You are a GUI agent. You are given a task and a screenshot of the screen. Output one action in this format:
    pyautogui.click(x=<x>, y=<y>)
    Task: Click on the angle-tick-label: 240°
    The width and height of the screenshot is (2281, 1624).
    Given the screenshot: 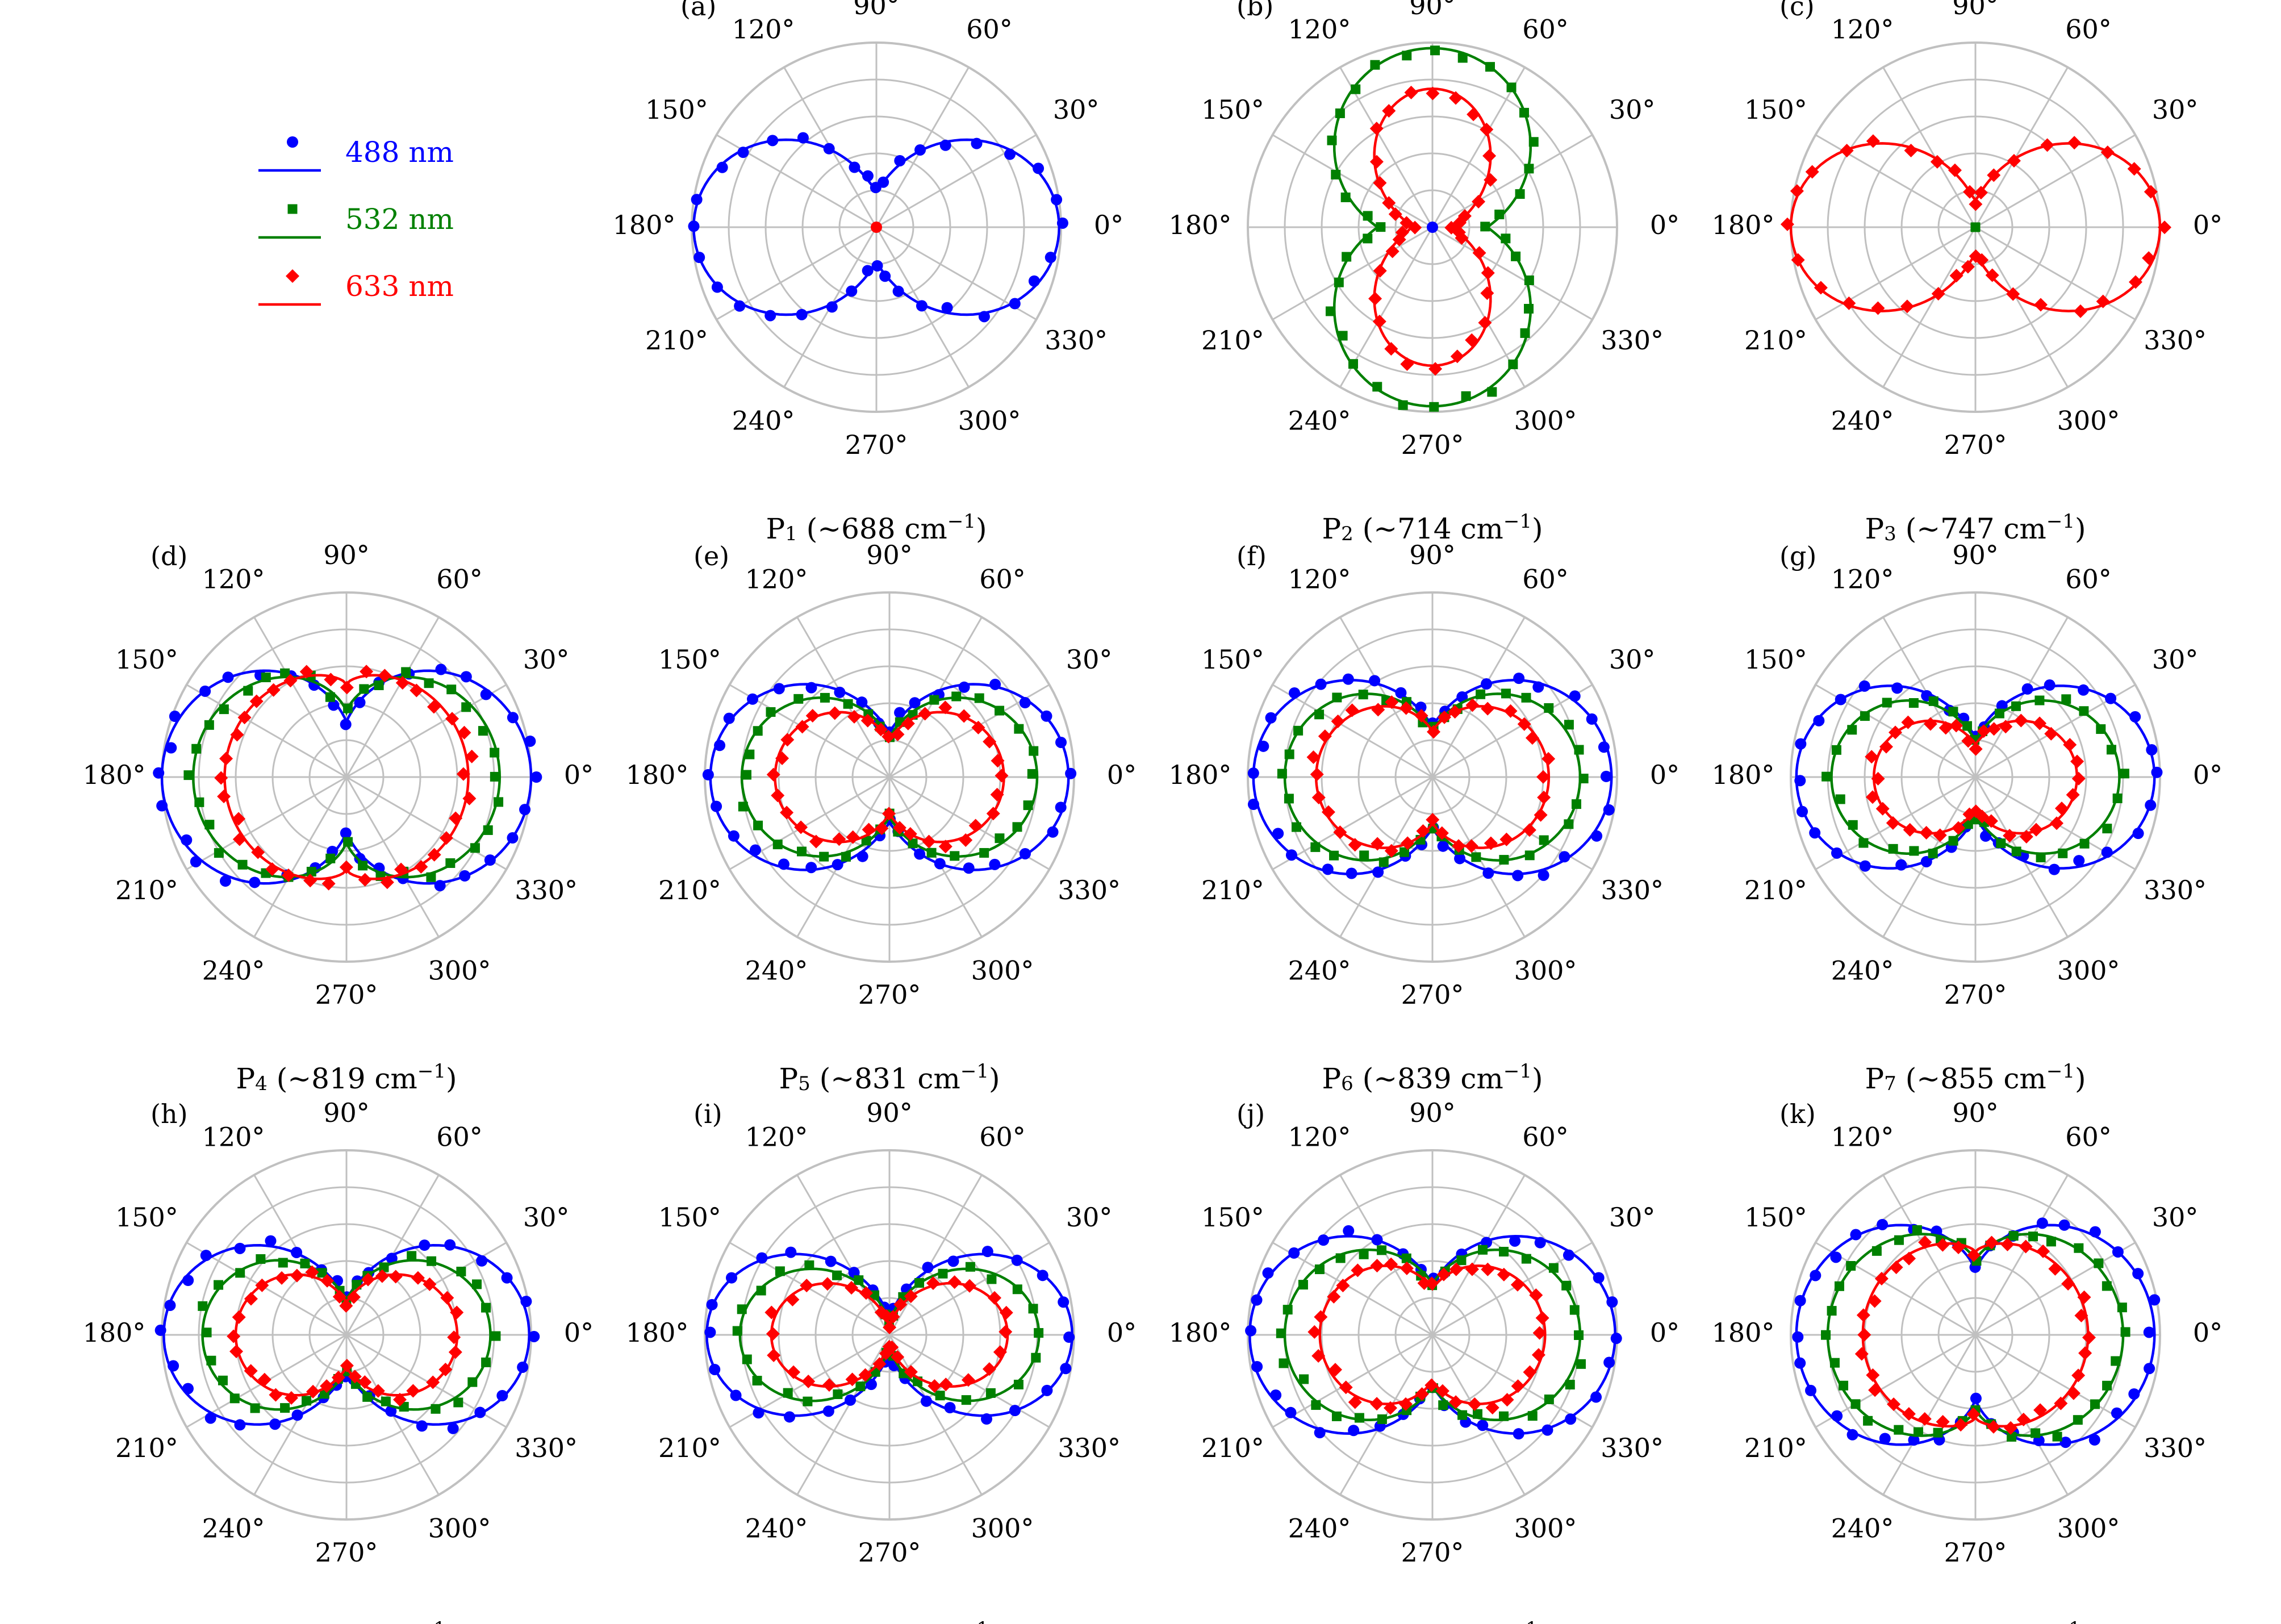 What is the action you would take?
    pyautogui.click(x=233, y=971)
    